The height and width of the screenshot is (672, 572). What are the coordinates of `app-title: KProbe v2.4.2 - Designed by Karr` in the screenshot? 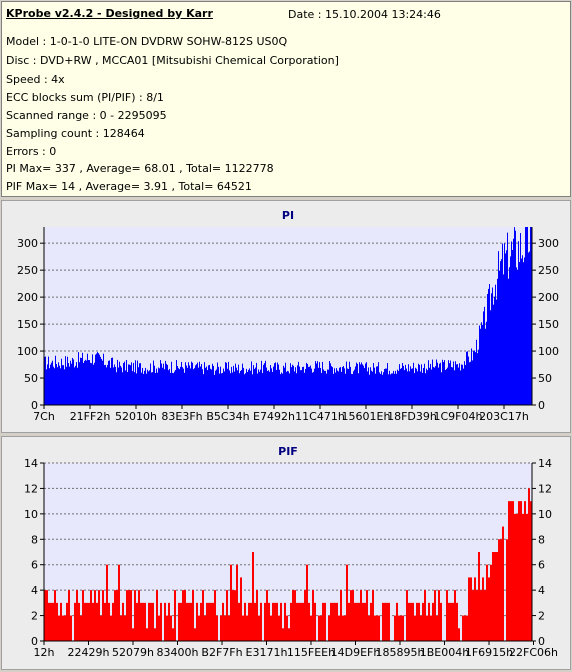 It's located at (109, 13).